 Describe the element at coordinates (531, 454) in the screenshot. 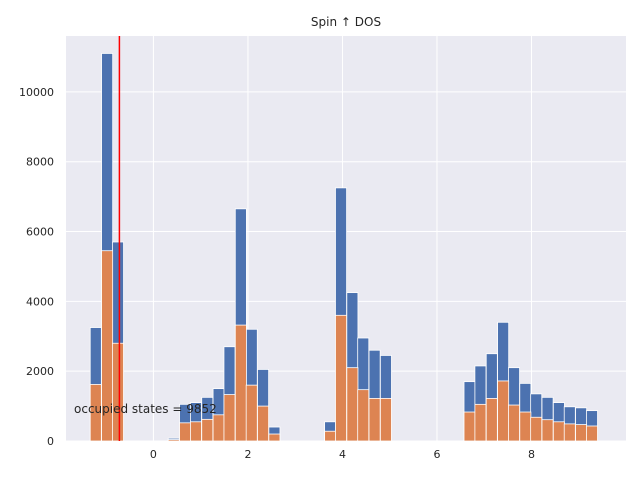

I see `x-tick-label: 8` at that location.